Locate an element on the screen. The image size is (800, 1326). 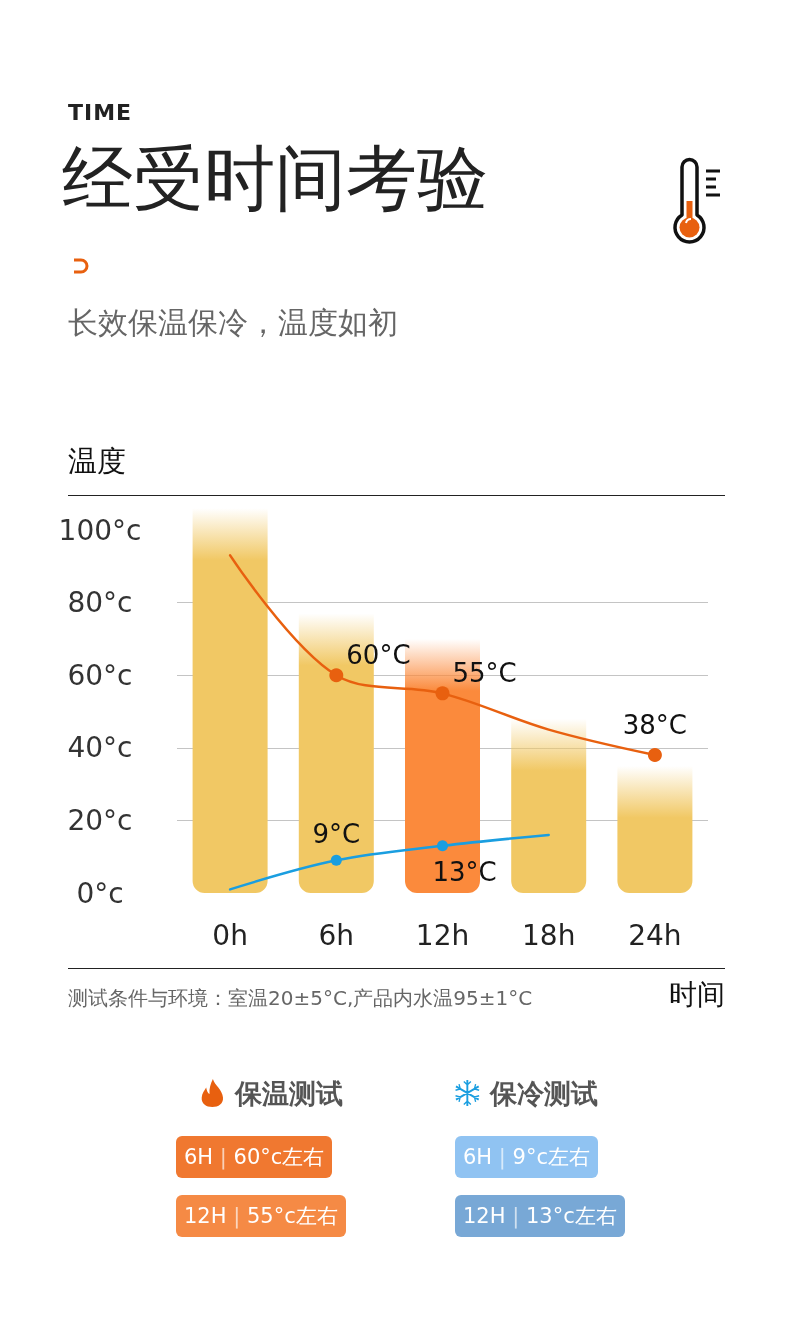
text: 12H | 13°c左右 is located at coordinates (540, 1216).